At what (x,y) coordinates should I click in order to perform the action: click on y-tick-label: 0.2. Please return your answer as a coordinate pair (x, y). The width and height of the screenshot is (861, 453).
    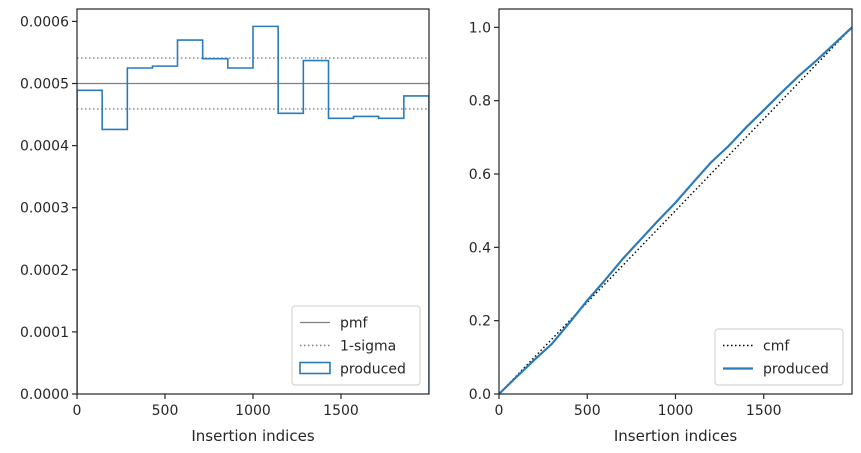
    Looking at the image, I should click on (480, 322).